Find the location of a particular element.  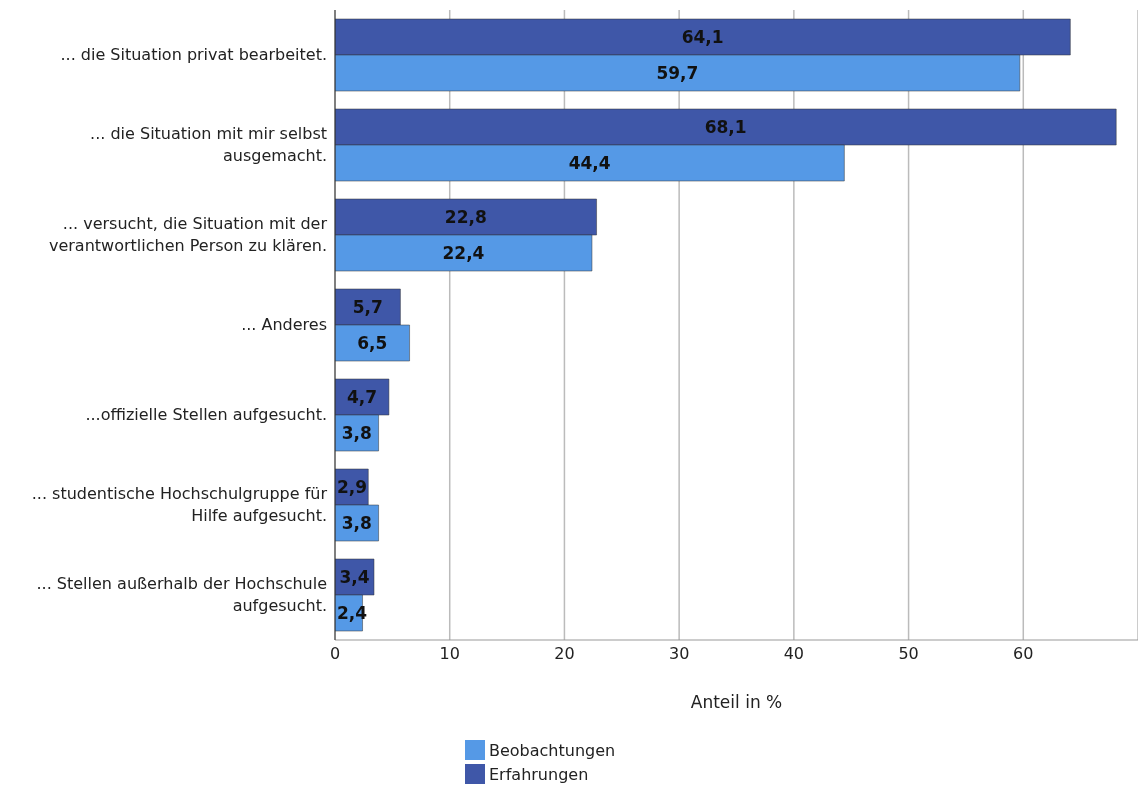

y-tick-label: ... Stellen außerhalb der Hochschule aufgesucht. is located at coordinates (181, 594).